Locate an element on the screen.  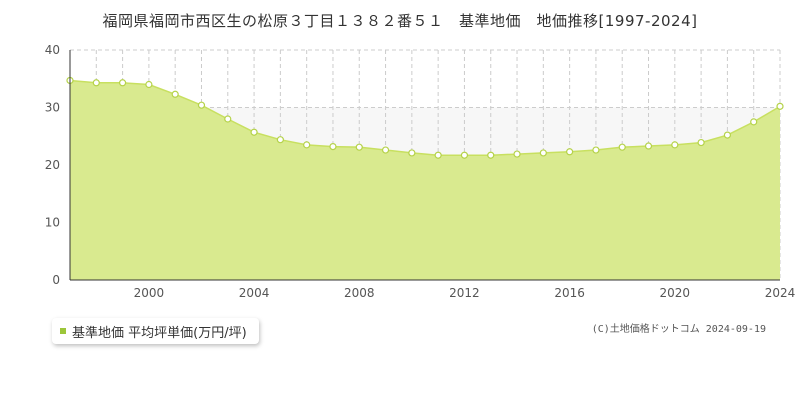
x-tick-label: 2016 is located at coordinates (569, 293).